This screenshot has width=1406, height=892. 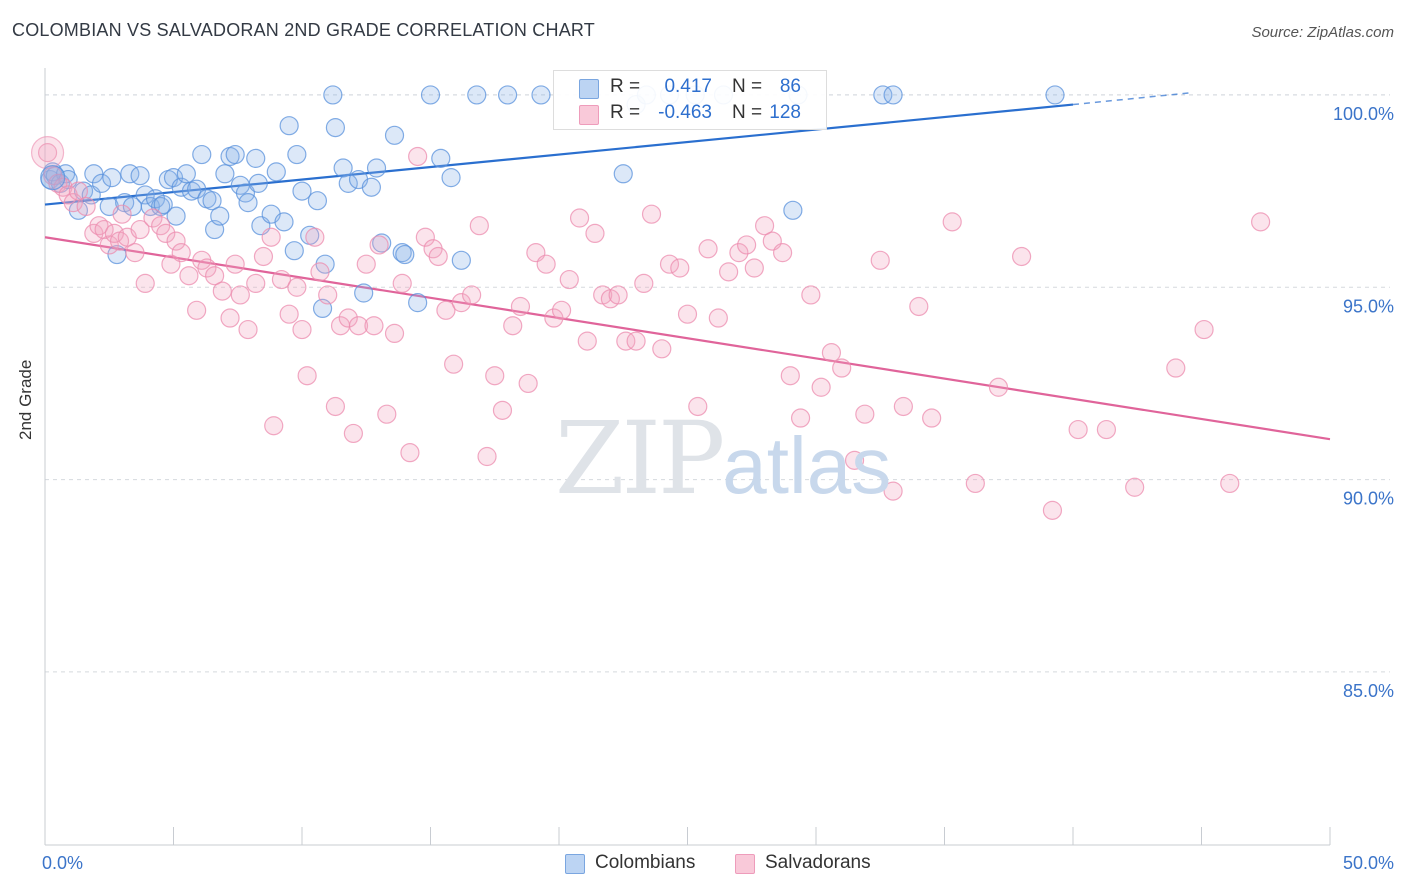 What do you see at coordinates (1368, 306) in the screenshot?
I see `y-tick-label: 95.0%` at bounding box center [1368, 306].